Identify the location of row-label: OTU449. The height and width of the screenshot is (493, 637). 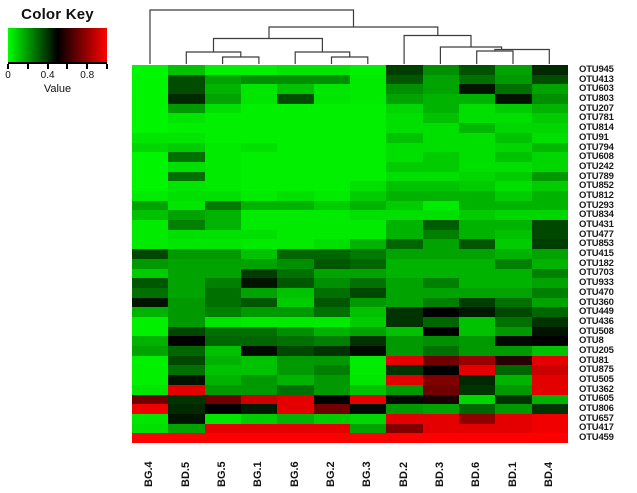
(596, 312).